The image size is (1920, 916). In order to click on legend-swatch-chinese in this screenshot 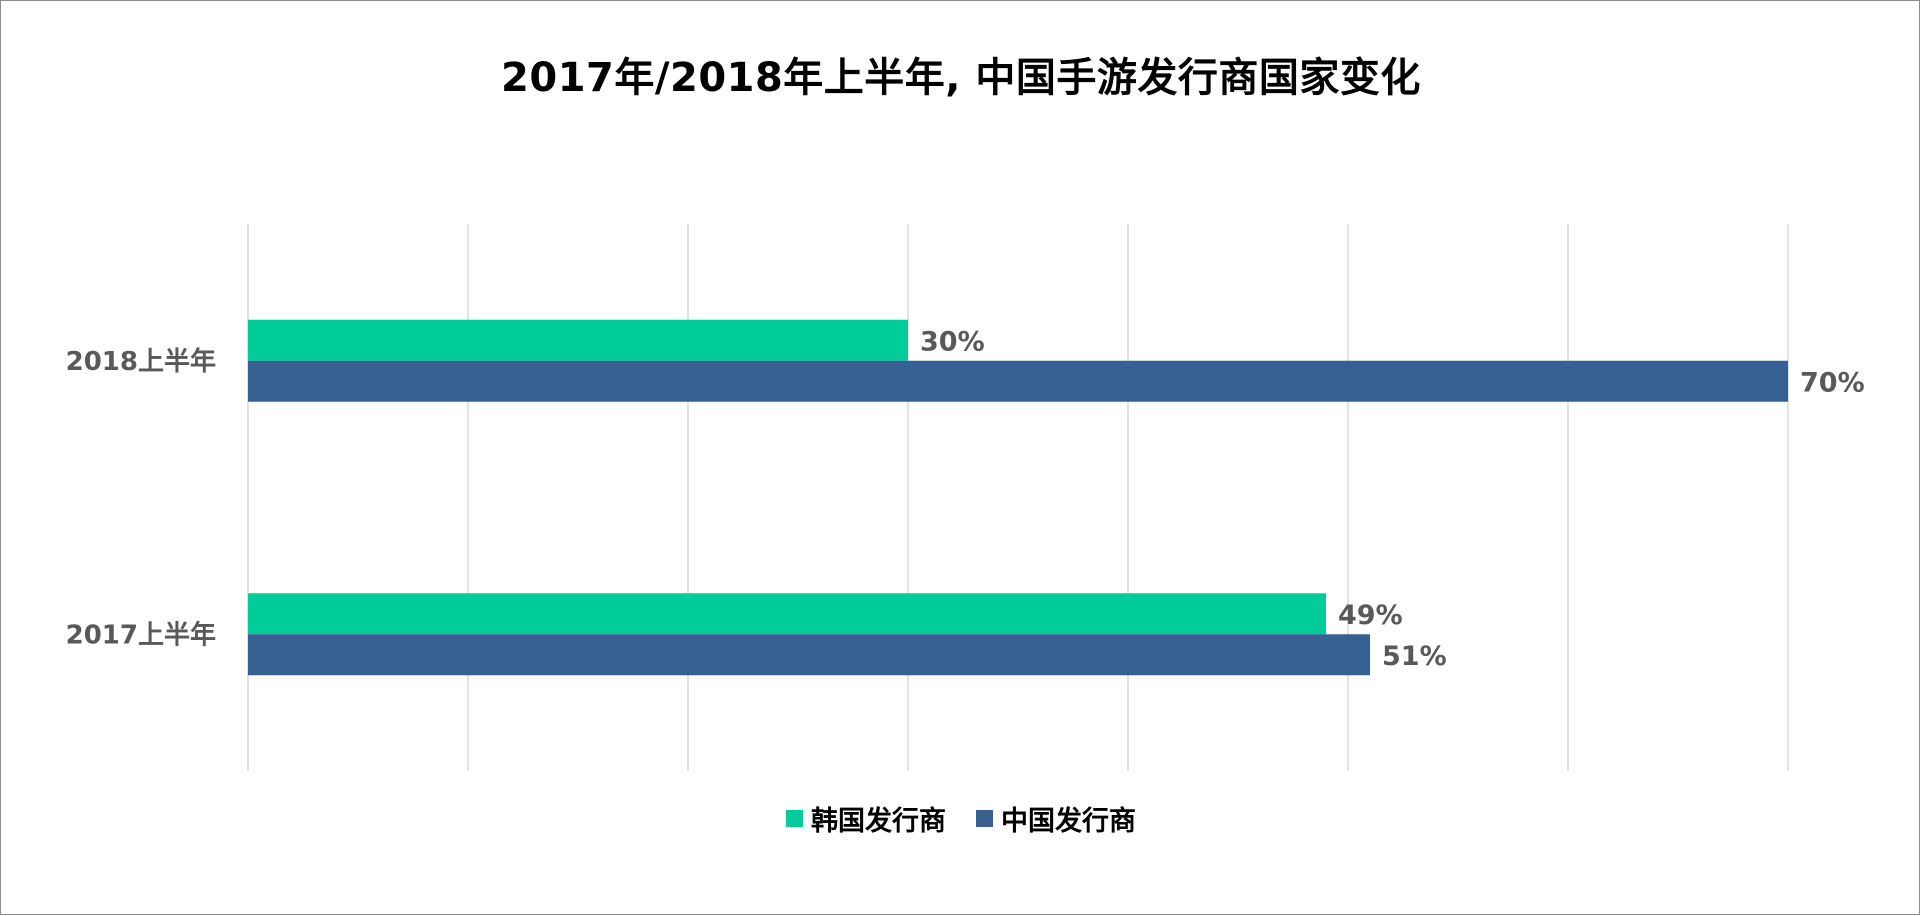, I will do `click(984, 818)`.